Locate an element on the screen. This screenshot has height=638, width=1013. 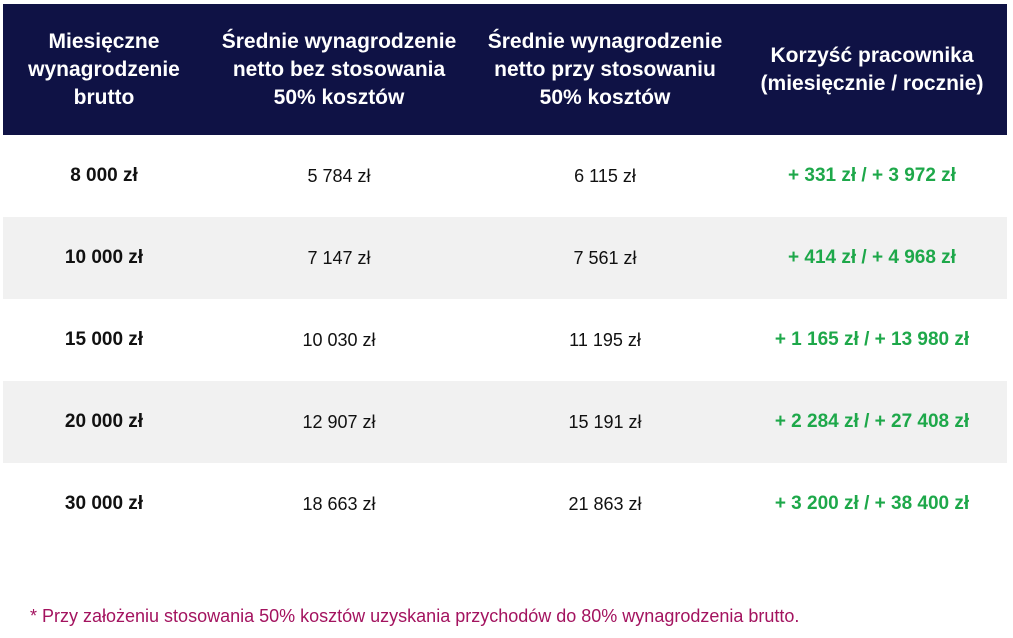
net-with-costs-cell: 21 863 zł is located at coordinates (605, 503).